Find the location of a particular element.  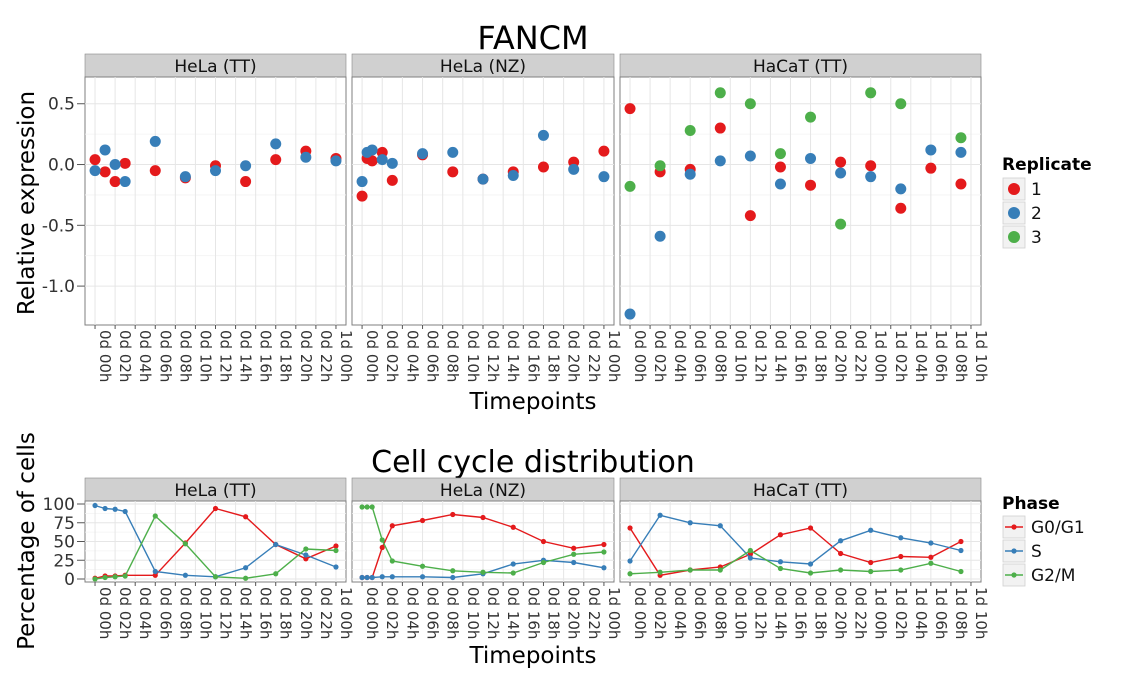

y-tick-label: 0.0 is located at coordinates (61, 166).